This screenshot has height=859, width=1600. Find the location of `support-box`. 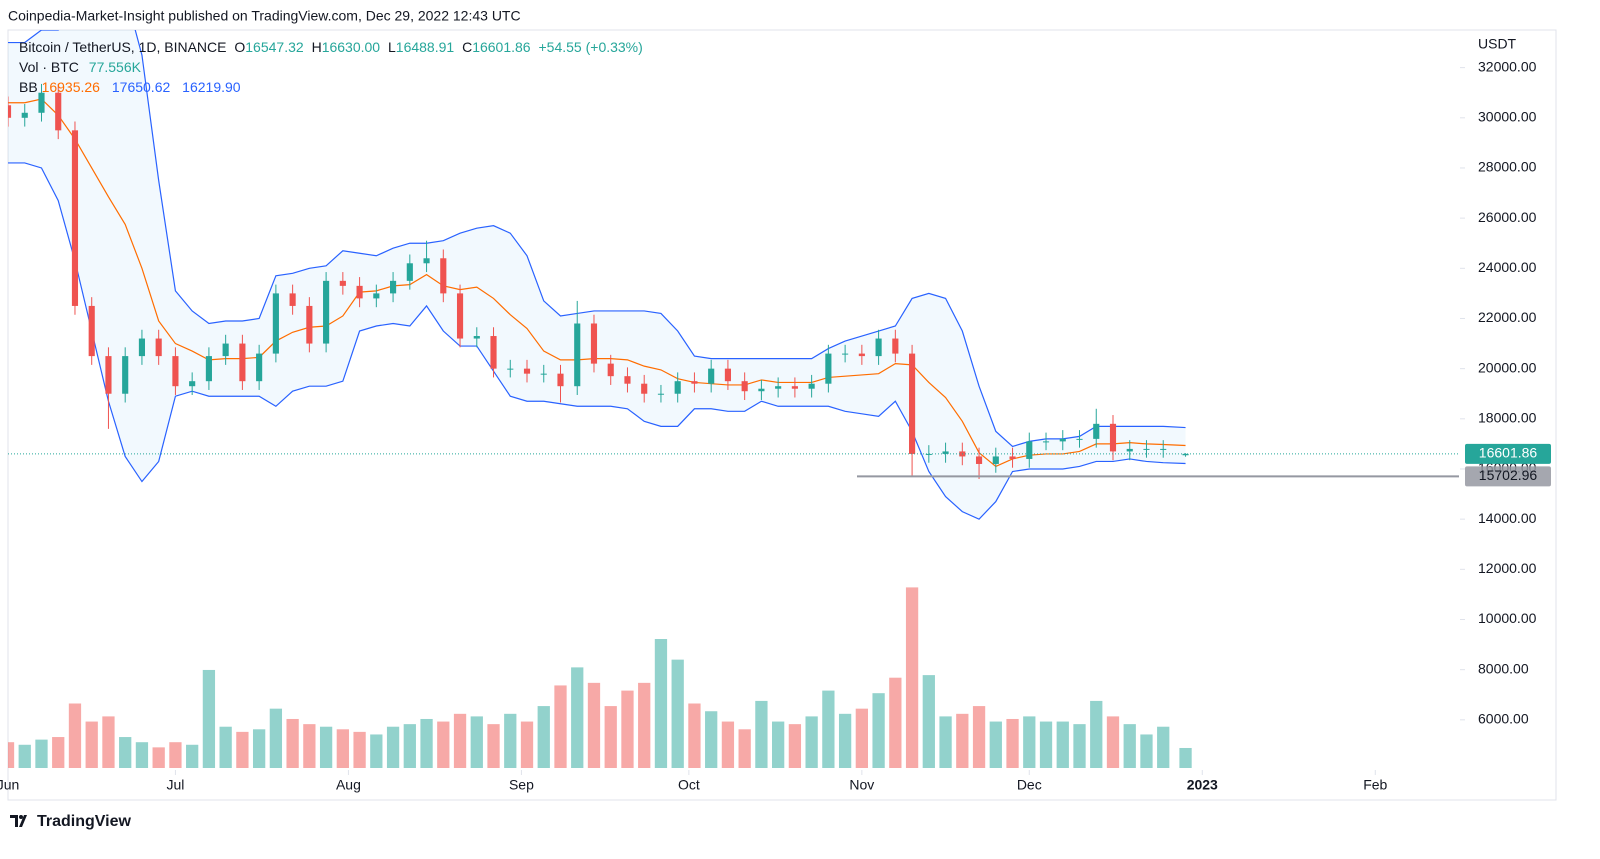

support-box is located at coordinates (1508, 476).